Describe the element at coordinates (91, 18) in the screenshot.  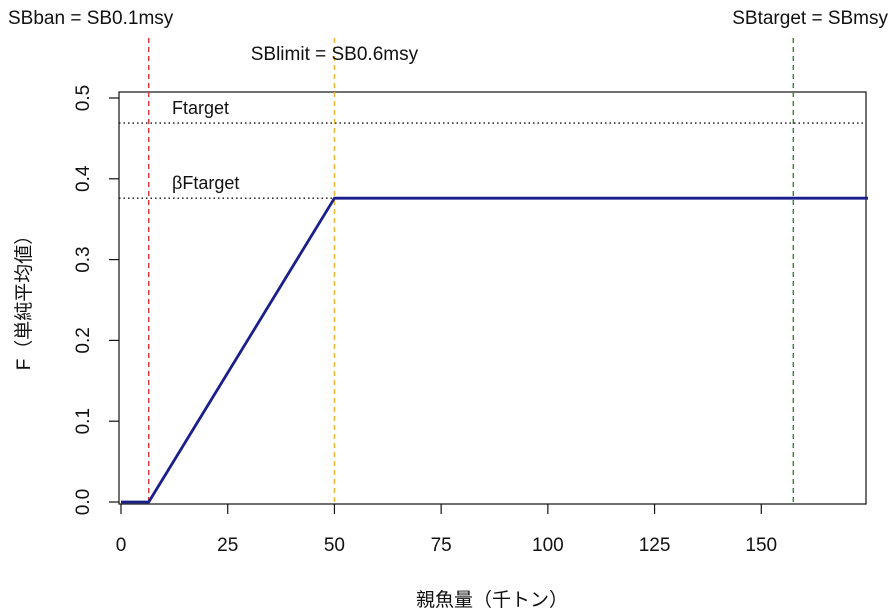
I see `vline-label-0: SBban = SB0.1msy` at that location.